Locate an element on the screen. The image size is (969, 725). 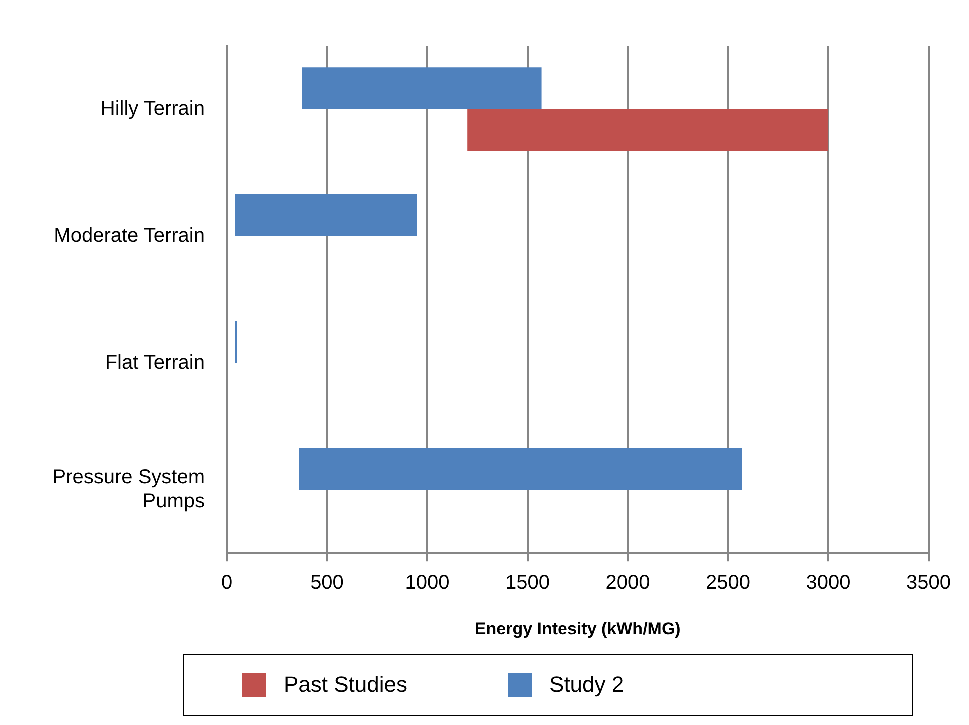
x-tick-label: 3500 is located at coordinates (929, 583).